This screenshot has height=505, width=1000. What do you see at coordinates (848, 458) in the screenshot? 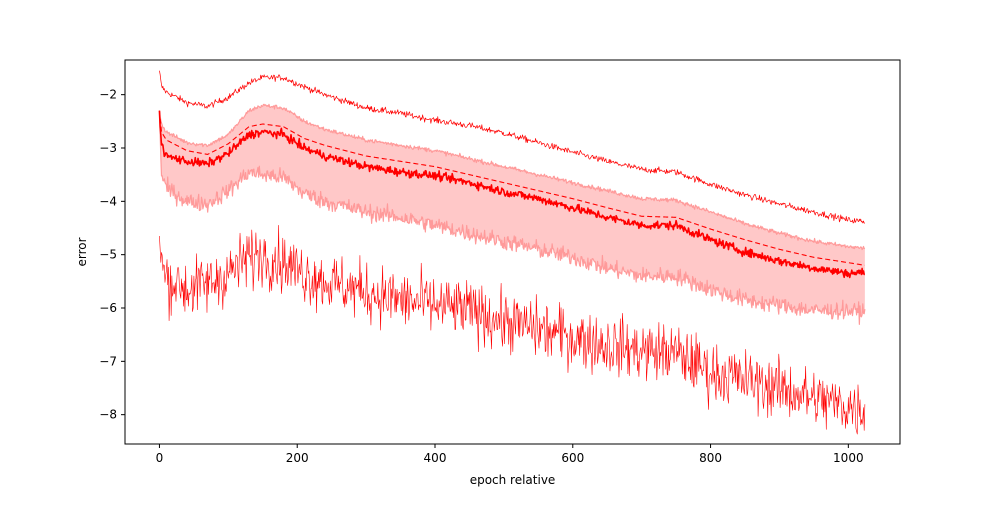
I see `x-tick-label: 1000` at bounding box center [848, 458].